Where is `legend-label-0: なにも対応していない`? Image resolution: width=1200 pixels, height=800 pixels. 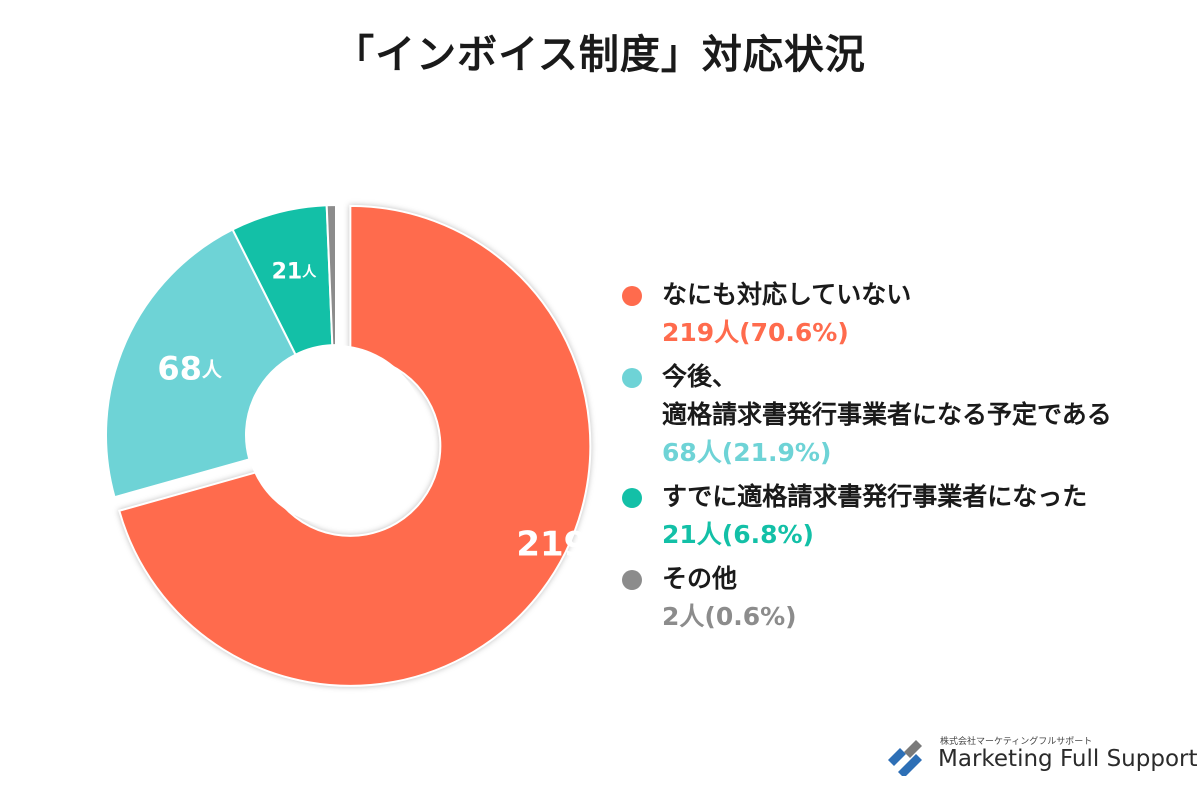 legend-label-0: なにも対応していない is located at coordinates (787, 294).